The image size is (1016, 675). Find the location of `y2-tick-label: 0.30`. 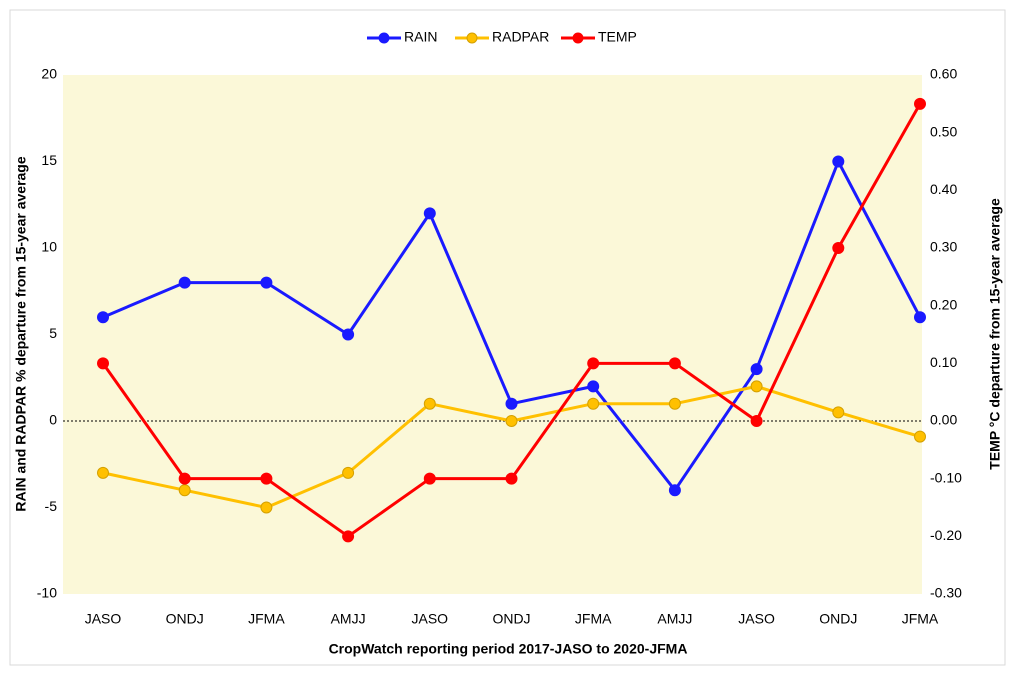

y2-tick-label: 0.30 is located at coordinates (943, 247).